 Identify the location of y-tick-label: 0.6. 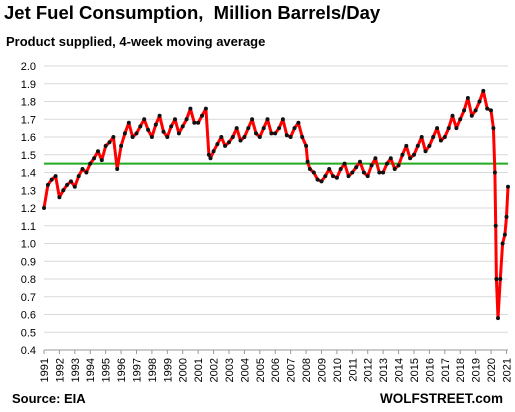
(28, 316).